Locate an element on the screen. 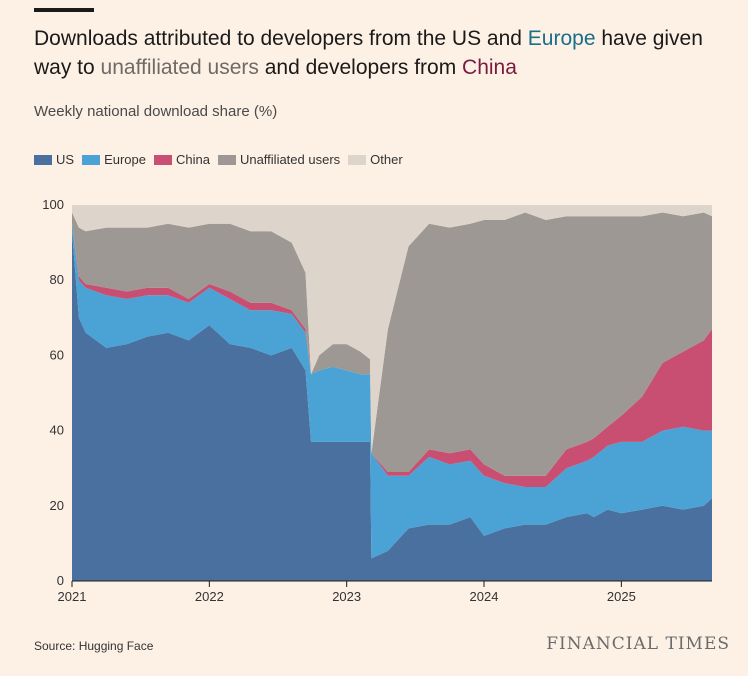 This screenshot has height=676, width=748. legend-swatch-china is located at coordinates (162, 159).